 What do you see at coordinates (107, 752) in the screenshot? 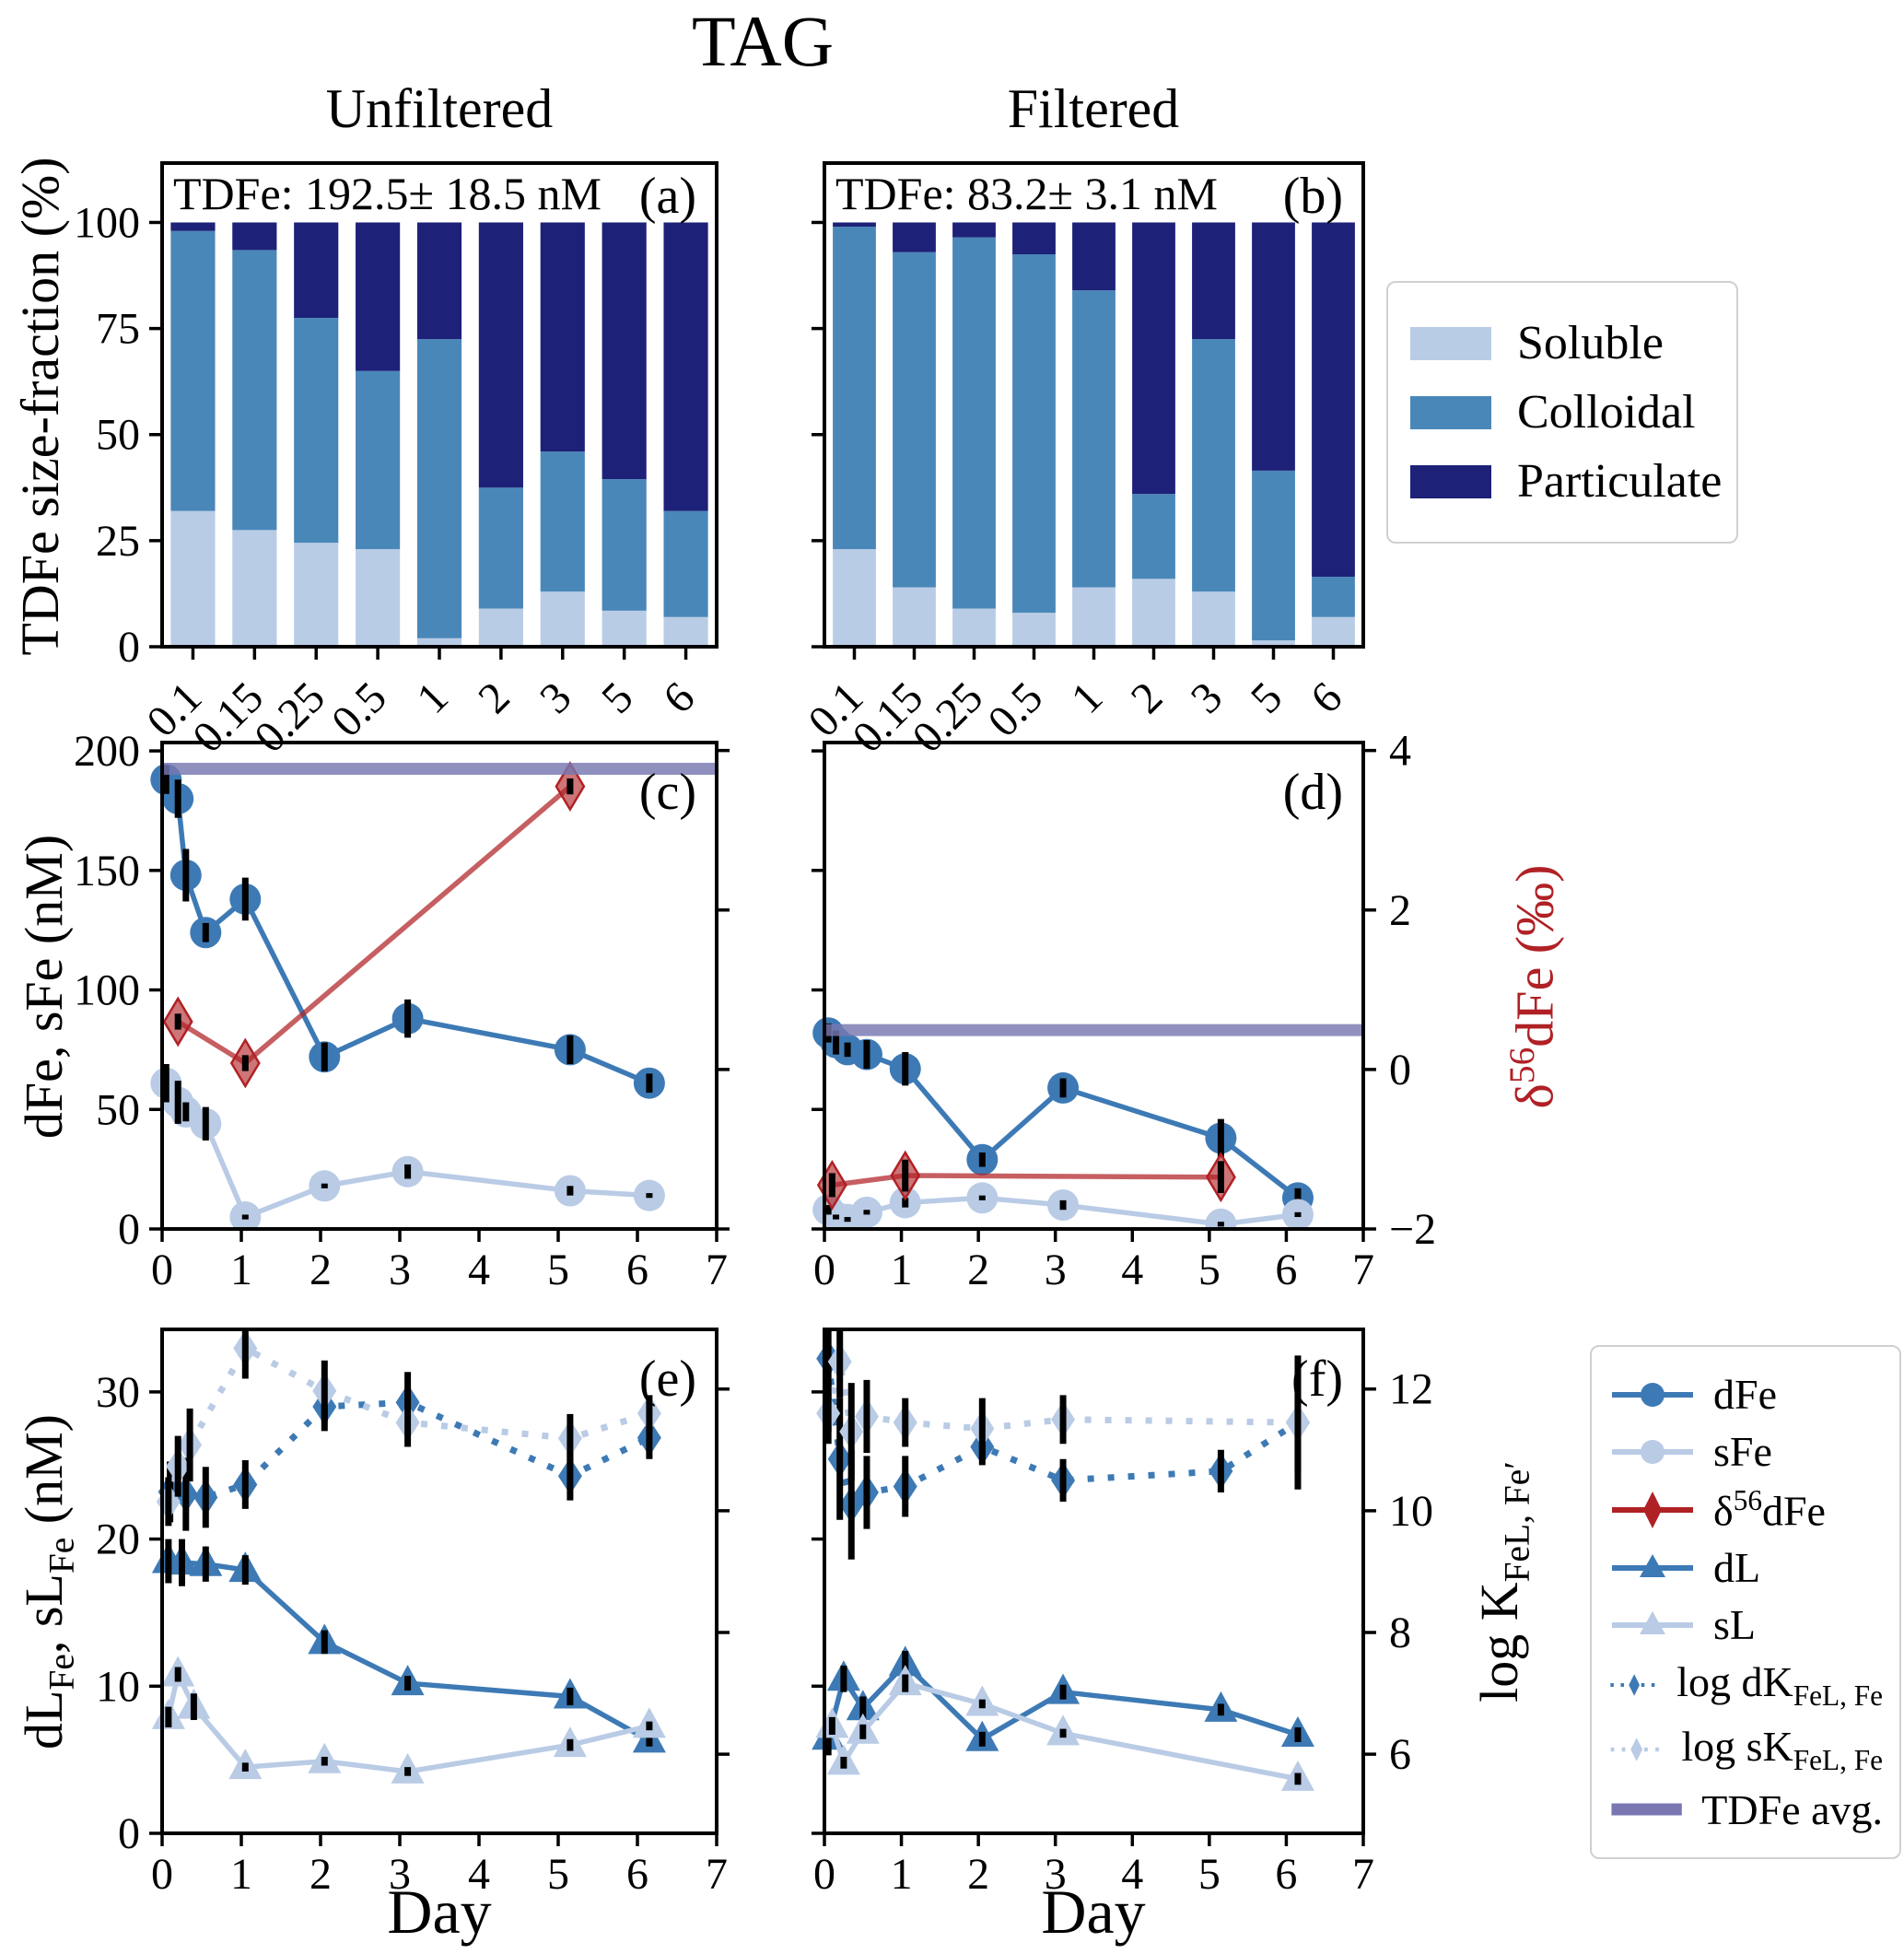
I see `ytick-label-left: 200` at bounding box center [107, 752].